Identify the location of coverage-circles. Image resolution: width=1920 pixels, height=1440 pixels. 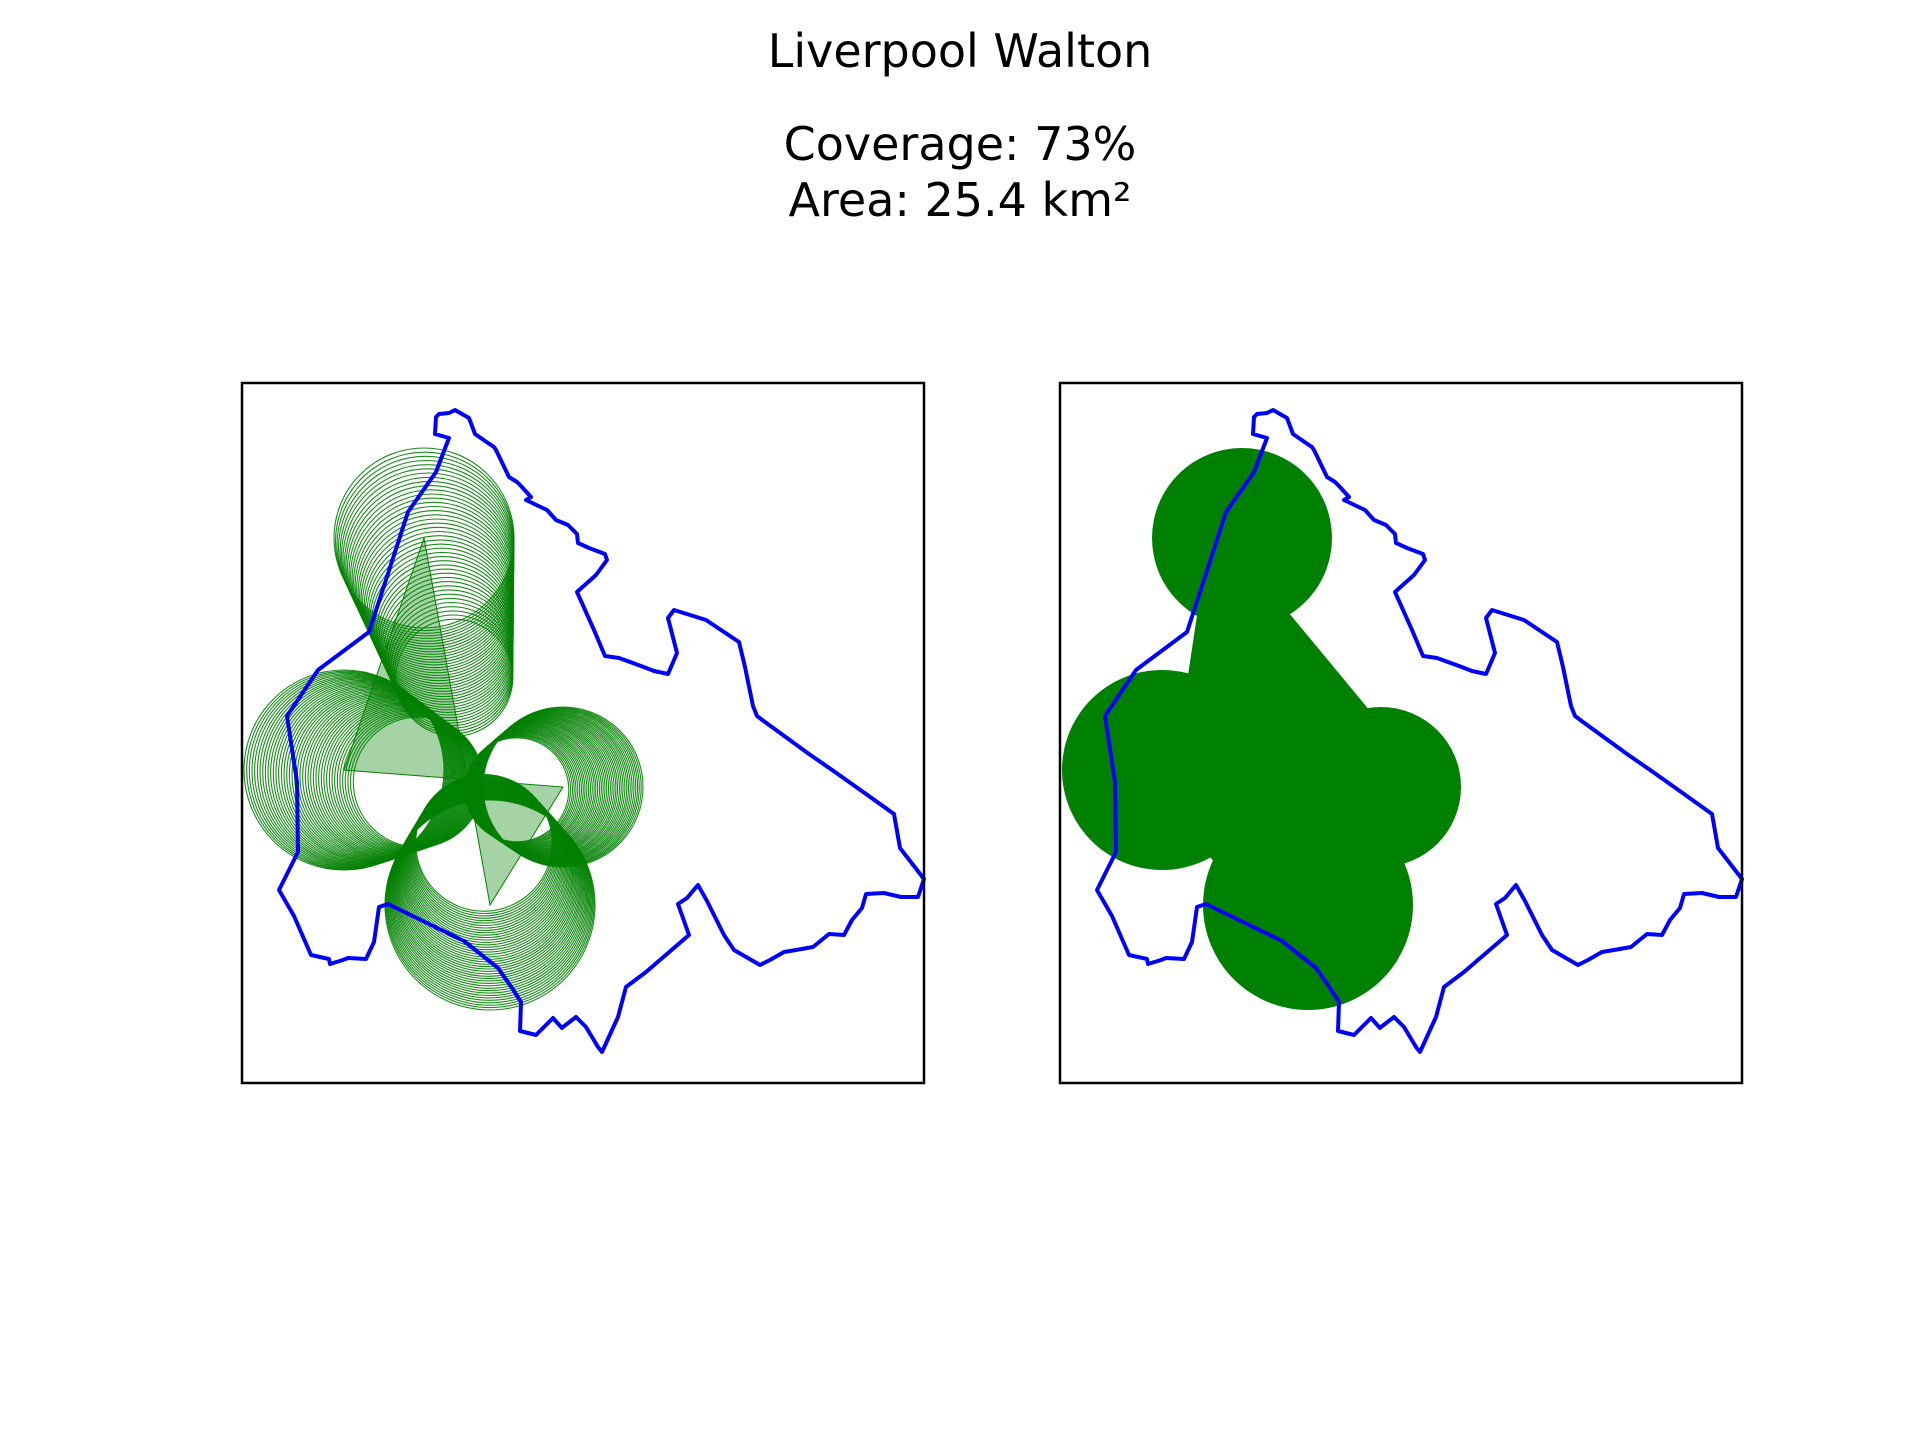
(443, 729).